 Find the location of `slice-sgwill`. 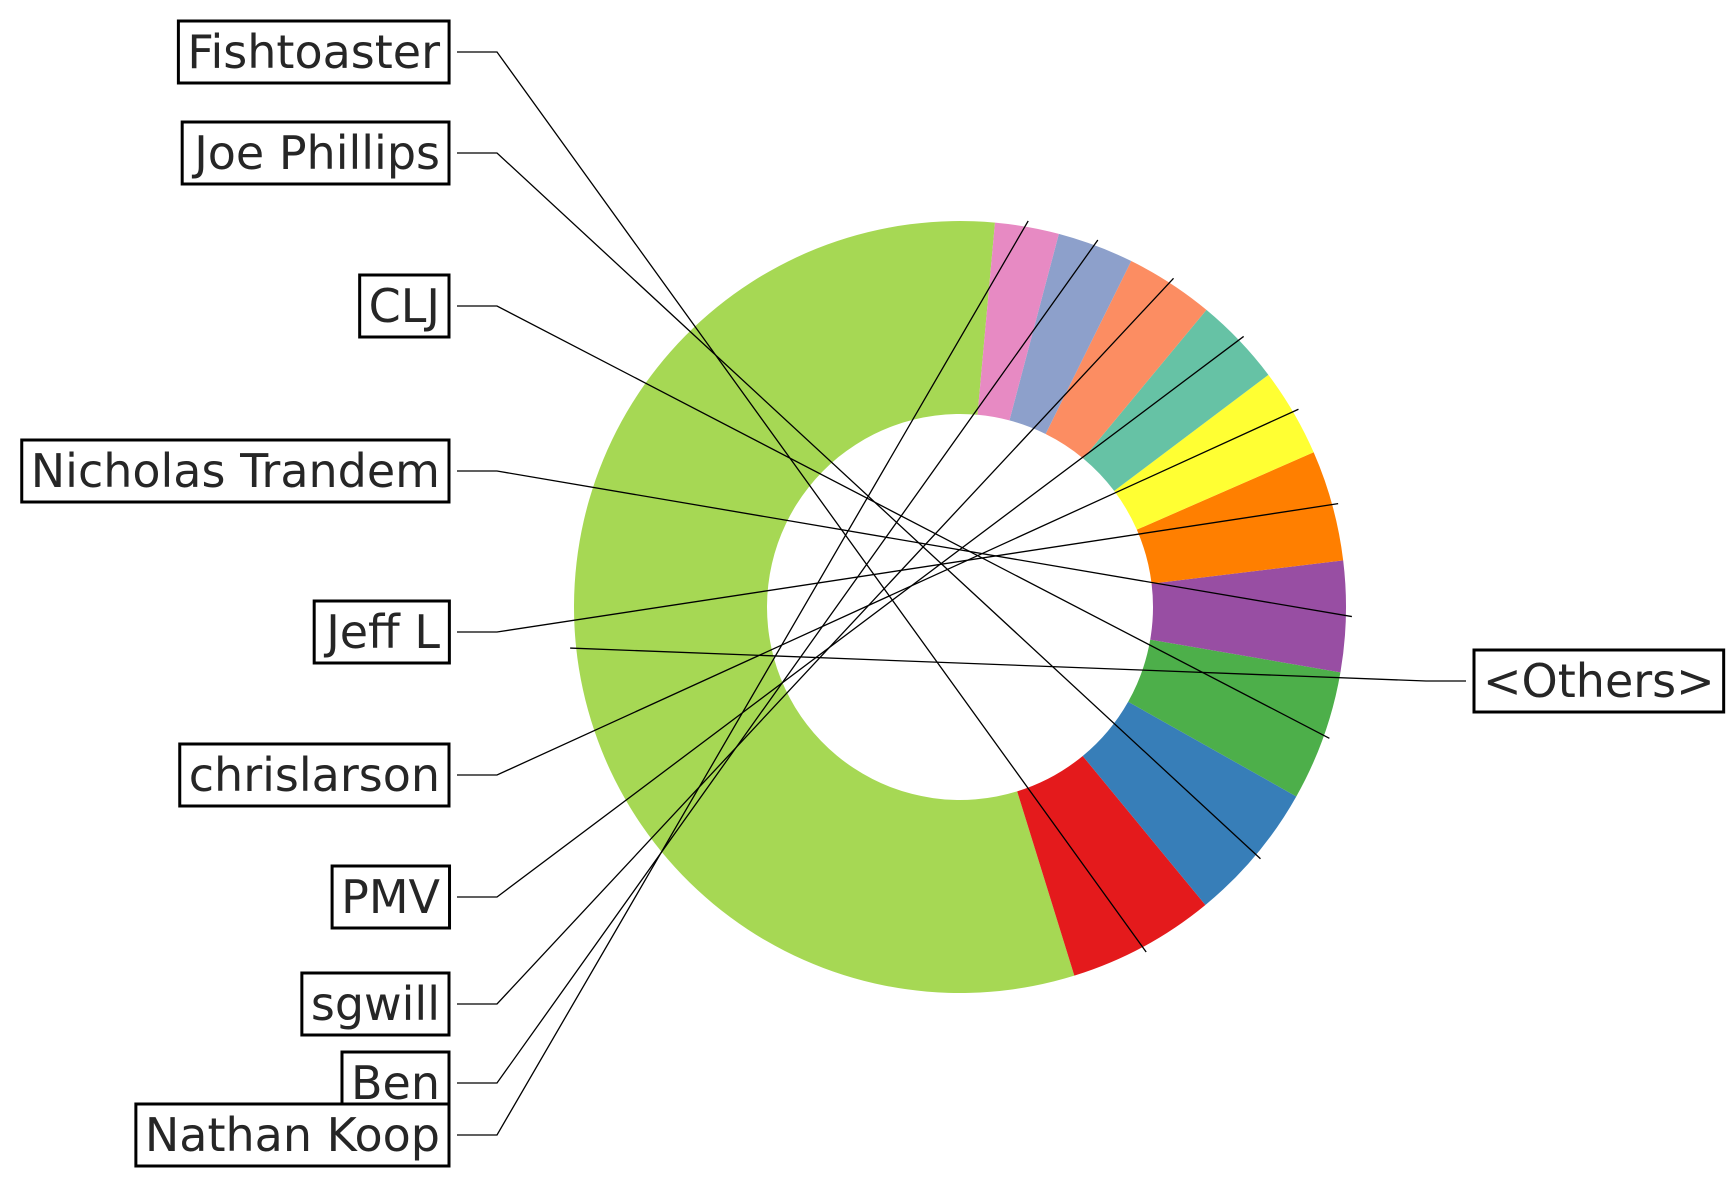

slice-sgwill is located at coordinates (1126, 360).